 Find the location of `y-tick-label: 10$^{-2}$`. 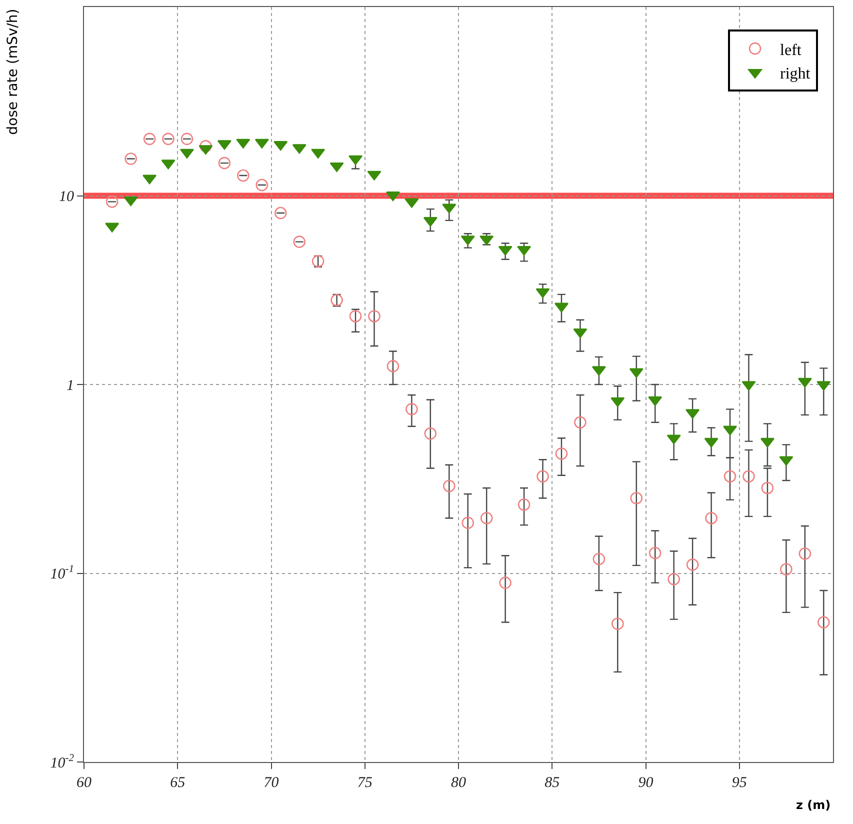

y-tick-label: 10$^{-2}$ is located at coordinates (62, 762).